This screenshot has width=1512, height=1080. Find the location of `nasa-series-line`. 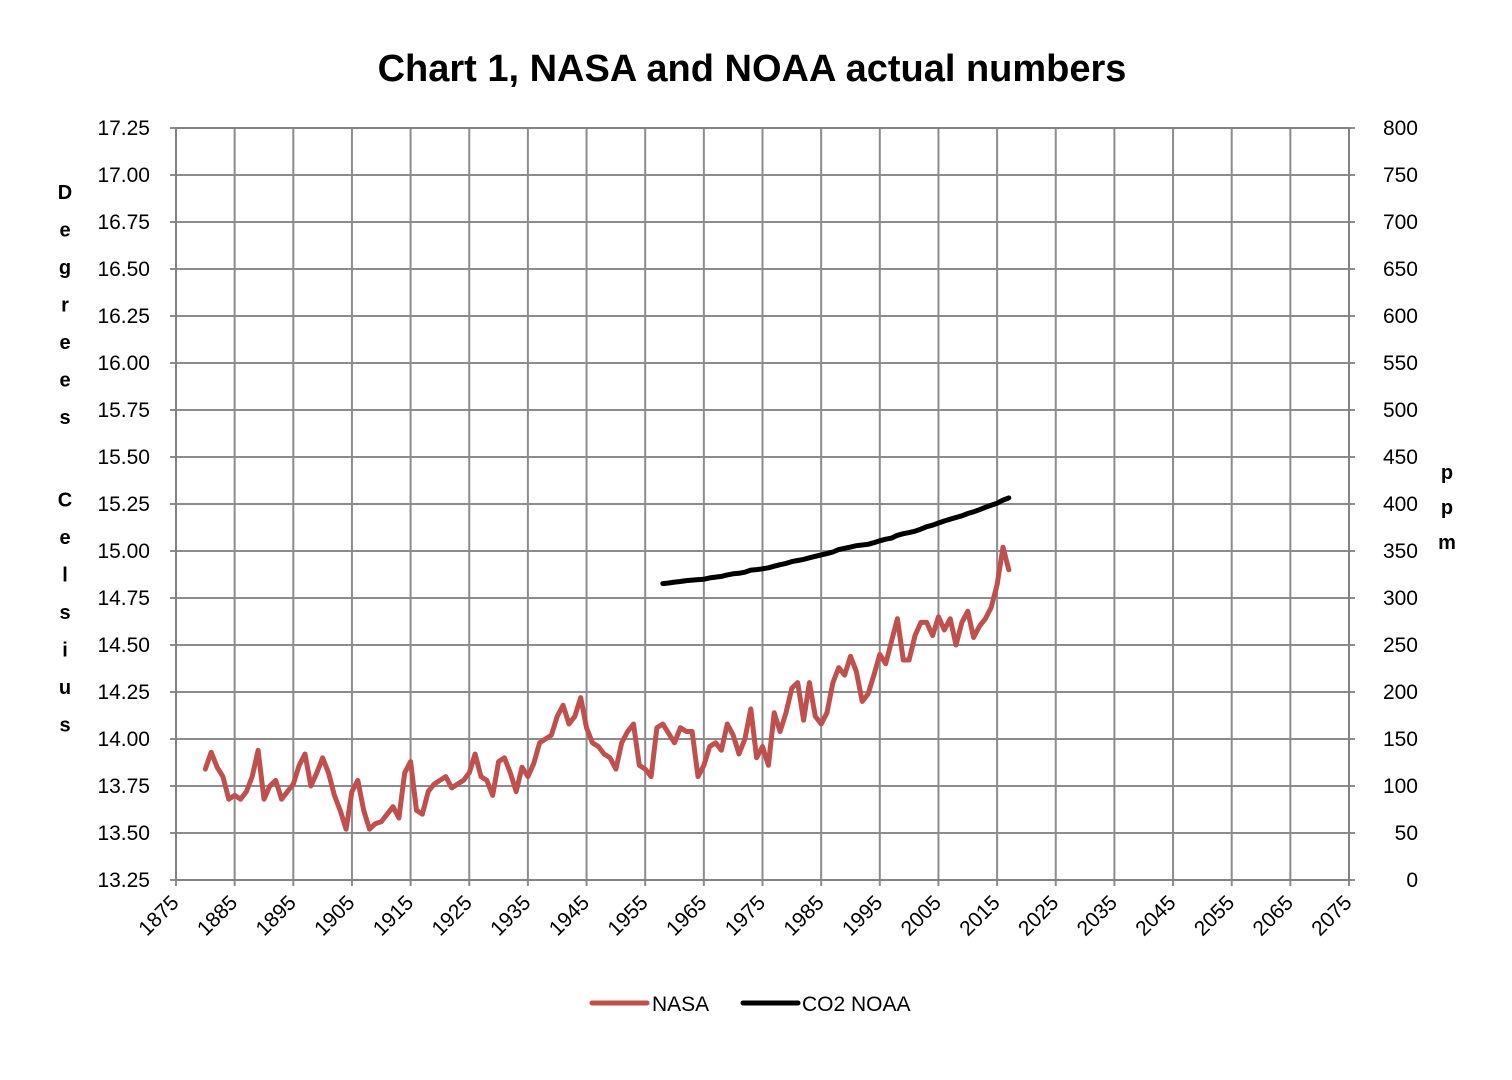

nasa-series-line is located at coordinates (607, 688).